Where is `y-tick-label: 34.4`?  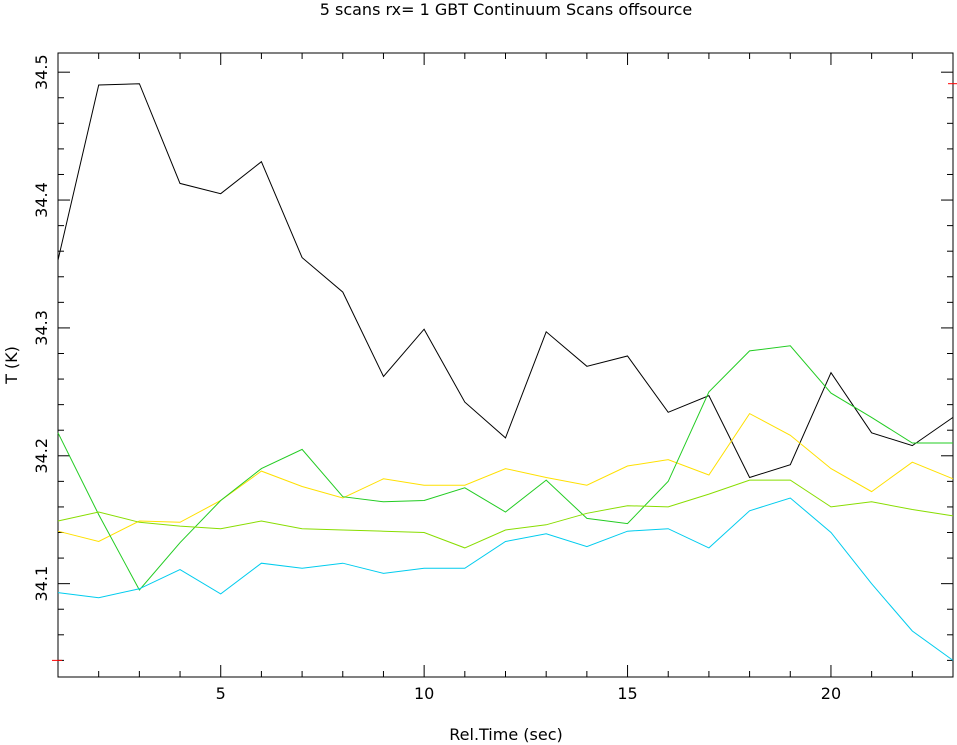 y-tick-label: 34.4 is located at coordinates (41, 200).